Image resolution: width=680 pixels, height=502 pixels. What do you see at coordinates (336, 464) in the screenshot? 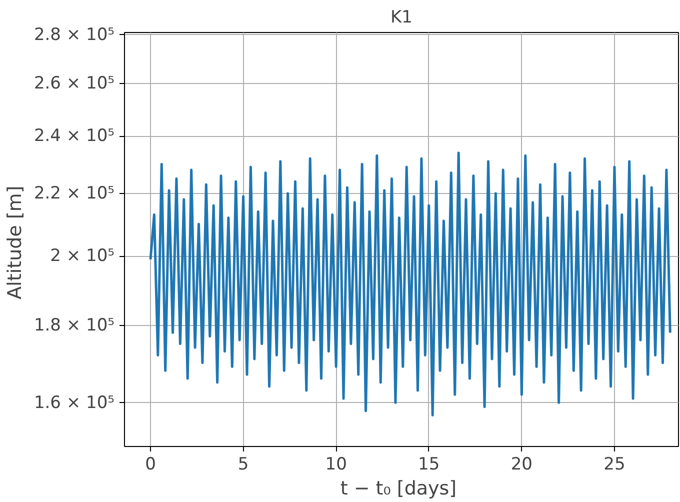
I see `x-tick-label: 10` at bounding box center [336, 464].